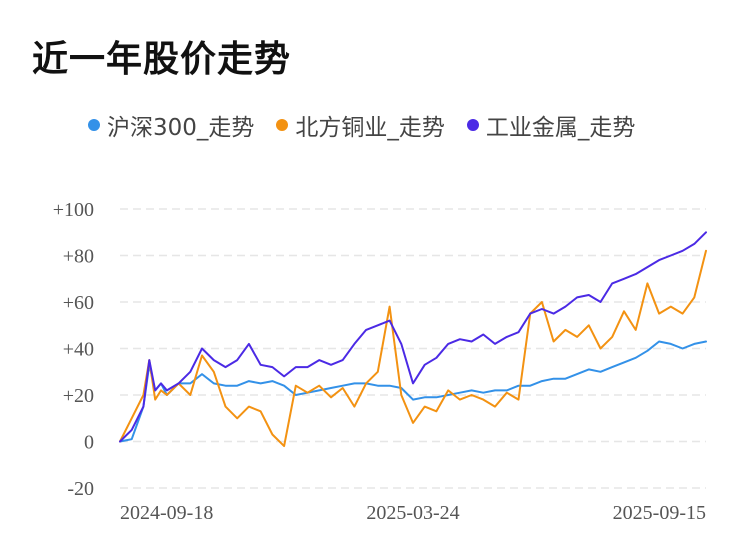 This screenshot has width=750, height=558. What do you see at coordinates (560, 128) in the screenshot?
I see `legend-label-gyjs: 工业金属_走势` at bounding box center [560, 128].